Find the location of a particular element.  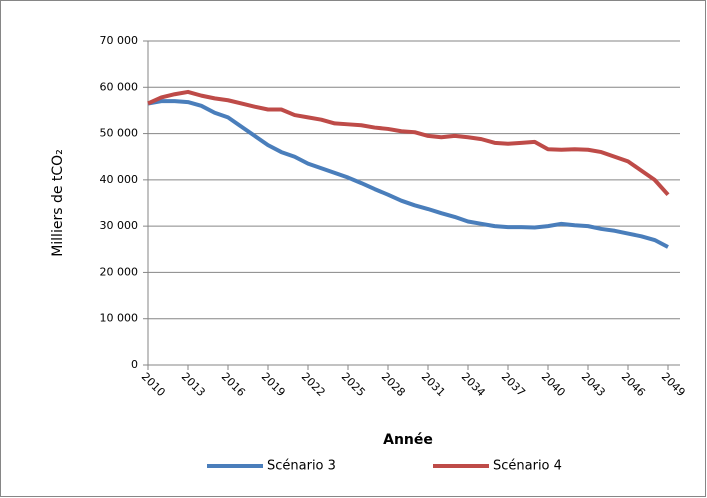

legend-label: Scénario 3 is located at coordinates (301, 466).